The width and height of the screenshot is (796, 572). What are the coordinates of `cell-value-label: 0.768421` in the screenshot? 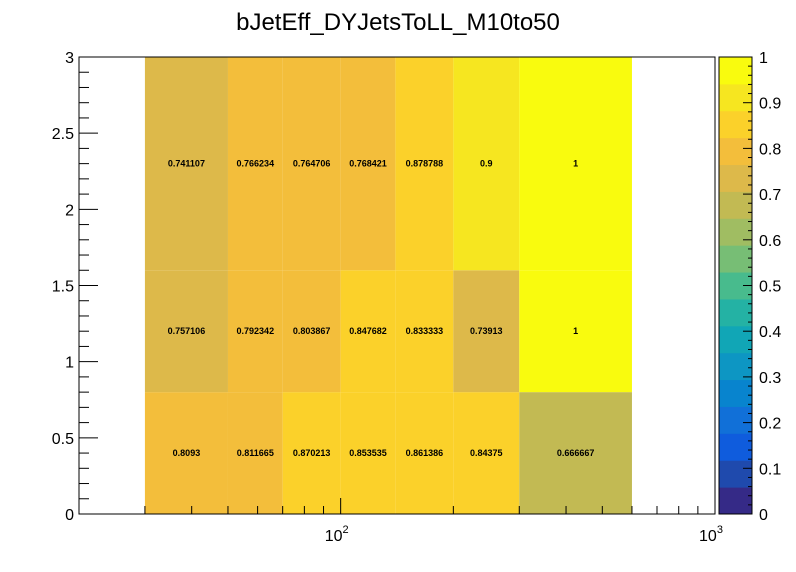 It's located at (368, 164).